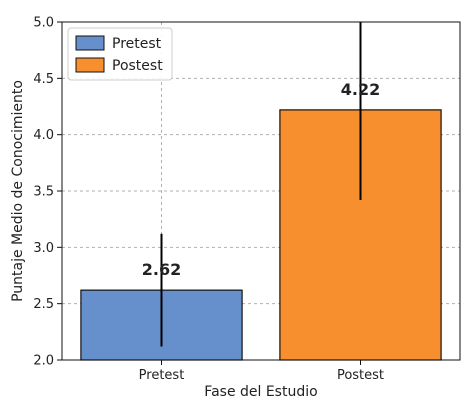 Image resolution: width=471 pixels, height=409 pixels. I want to click on y-axis-label: Puntaje Medio de Conocimiento, so click(18, 191).